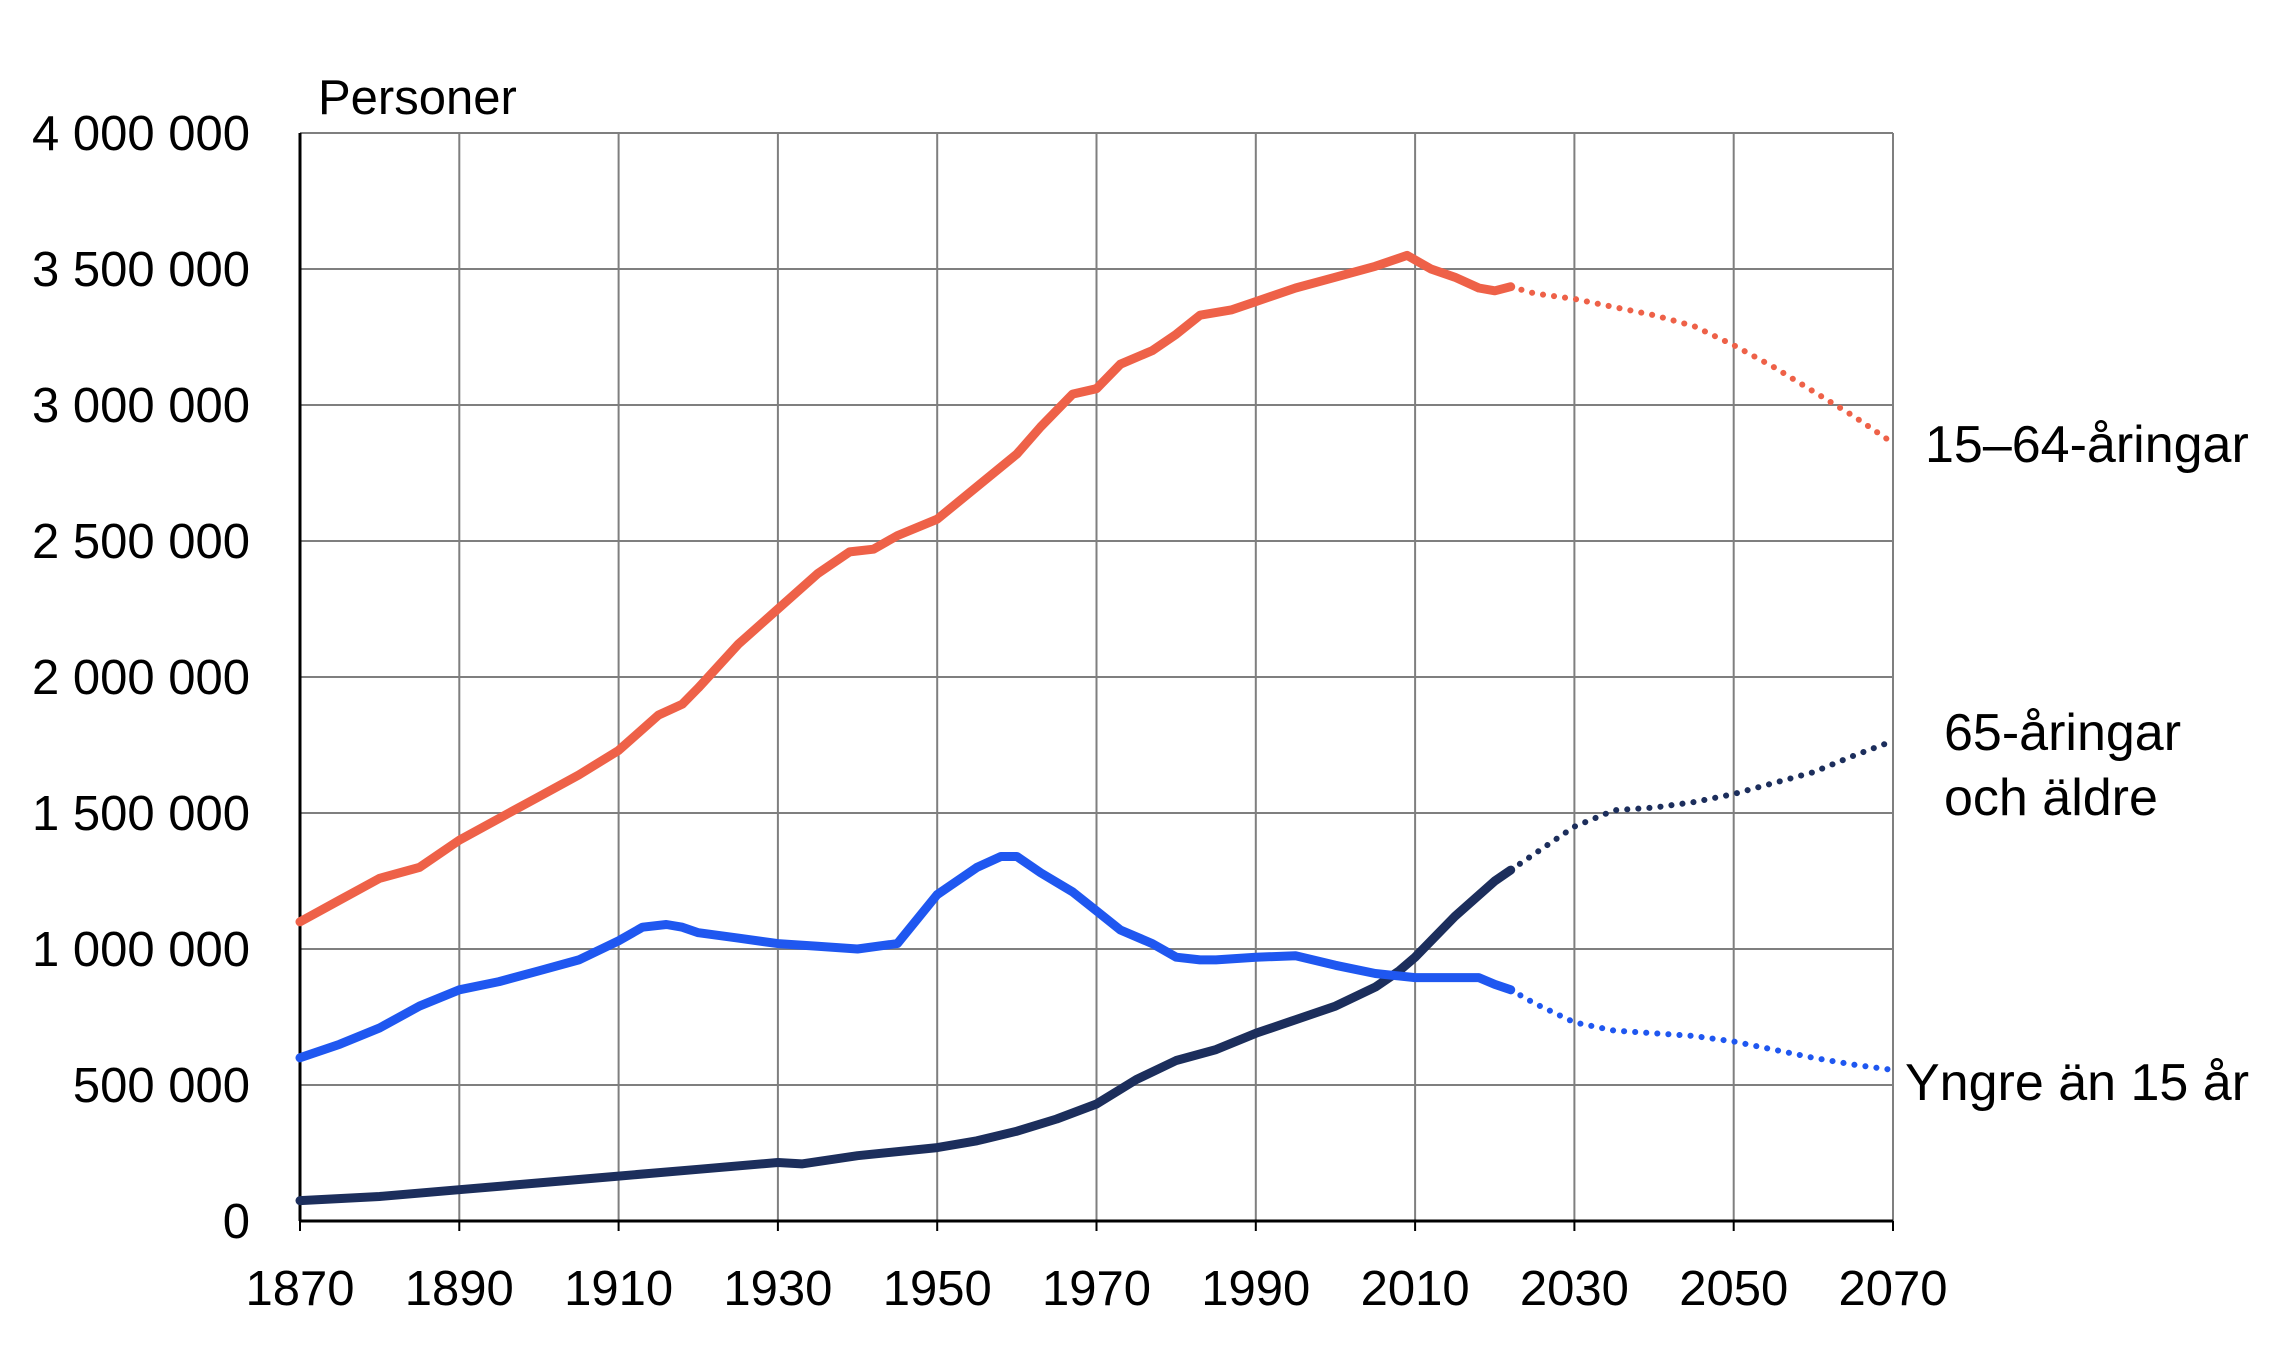  Describe the element at coordinates (141, 406) in the screenshot. I see `y-tick-label: 3 000 000` at that location.